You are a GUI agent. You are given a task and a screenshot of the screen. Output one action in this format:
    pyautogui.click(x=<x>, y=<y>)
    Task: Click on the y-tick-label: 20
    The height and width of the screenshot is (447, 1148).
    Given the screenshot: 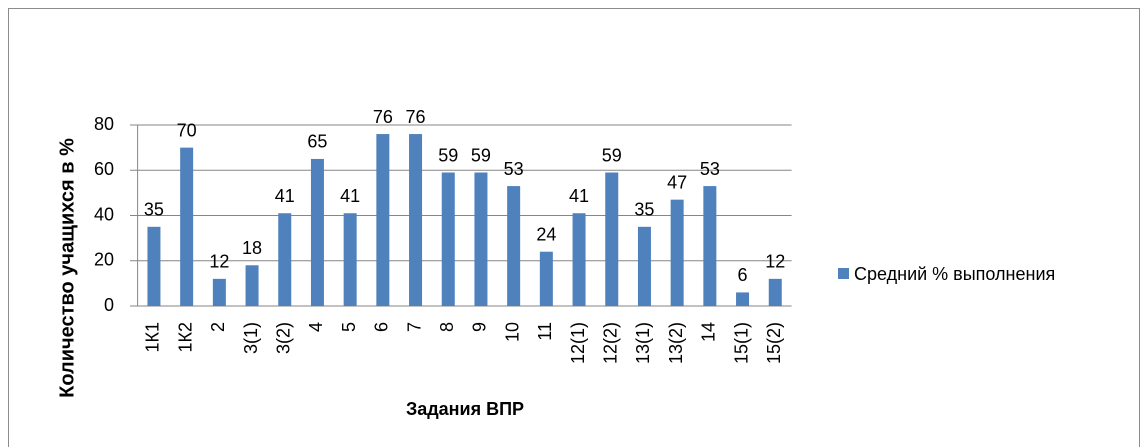 What is the action you would take?
    pyautogui.click(x=104, y=260)
    